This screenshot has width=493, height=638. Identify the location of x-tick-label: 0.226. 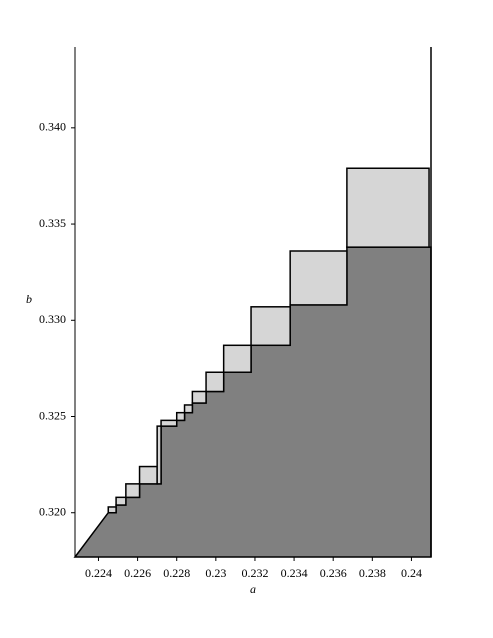
(137, 573).